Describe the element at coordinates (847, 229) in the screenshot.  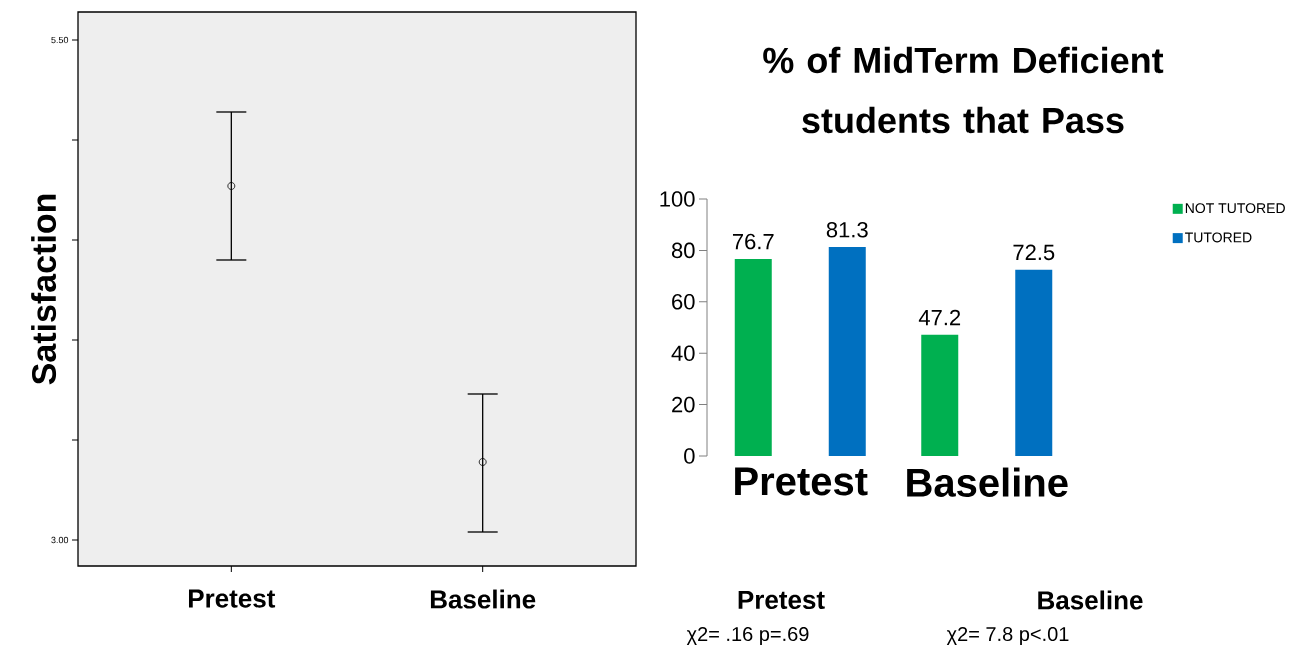
I see `data-label: 81.3` at that location.